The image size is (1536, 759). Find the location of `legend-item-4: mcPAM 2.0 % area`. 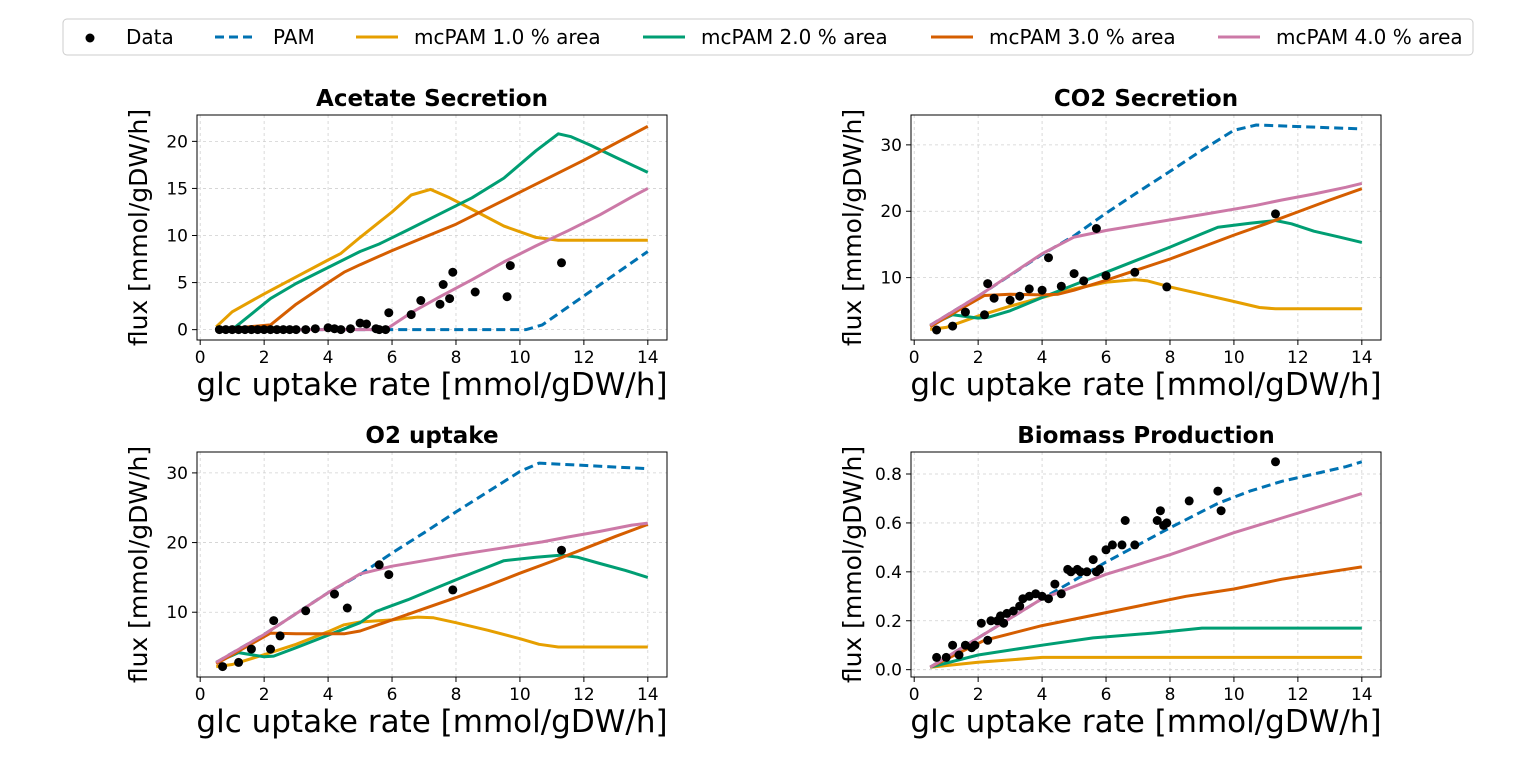

legend-item-4: mcPAM 2.0 % area is located at coordinates (765, 37).